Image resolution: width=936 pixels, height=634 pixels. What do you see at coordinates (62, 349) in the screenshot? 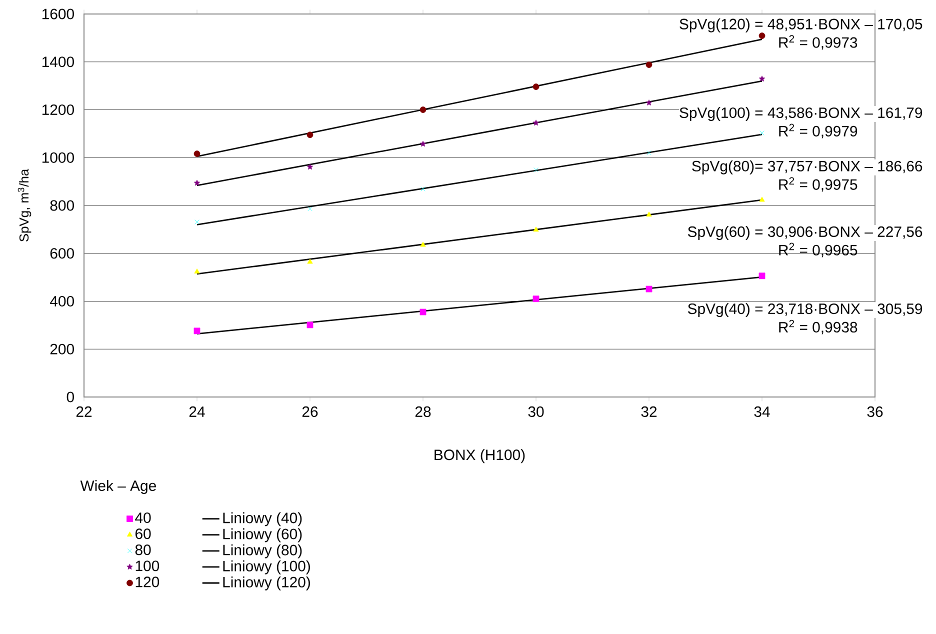
I see `y-tick-label: 200` at bounding box center [62, 349].